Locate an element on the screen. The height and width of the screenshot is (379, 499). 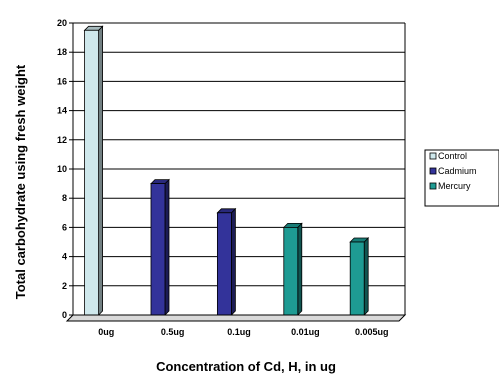
y-tick-label: 20 is located at coordinates (62, 23).